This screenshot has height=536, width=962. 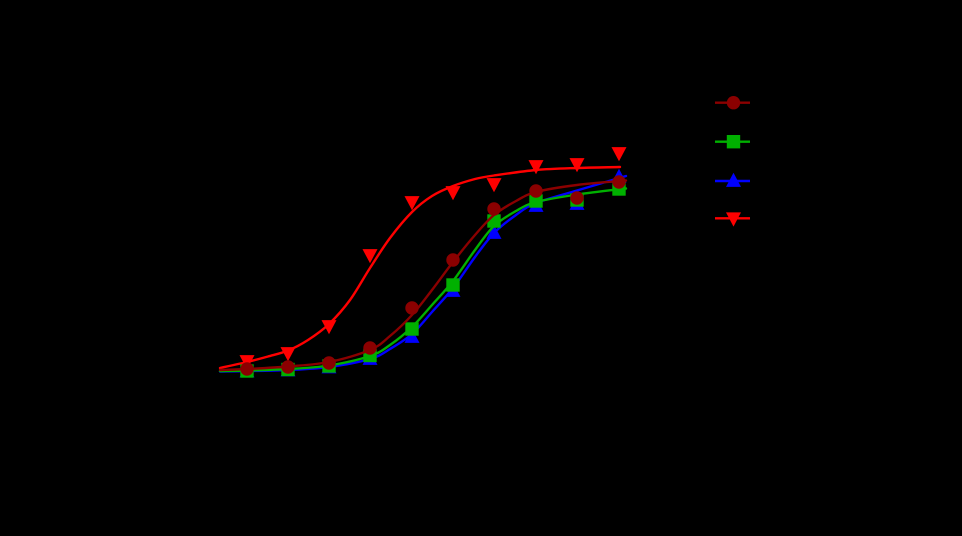 I want to click on legend-marker-series-square-green, so click(x=733, y=142).